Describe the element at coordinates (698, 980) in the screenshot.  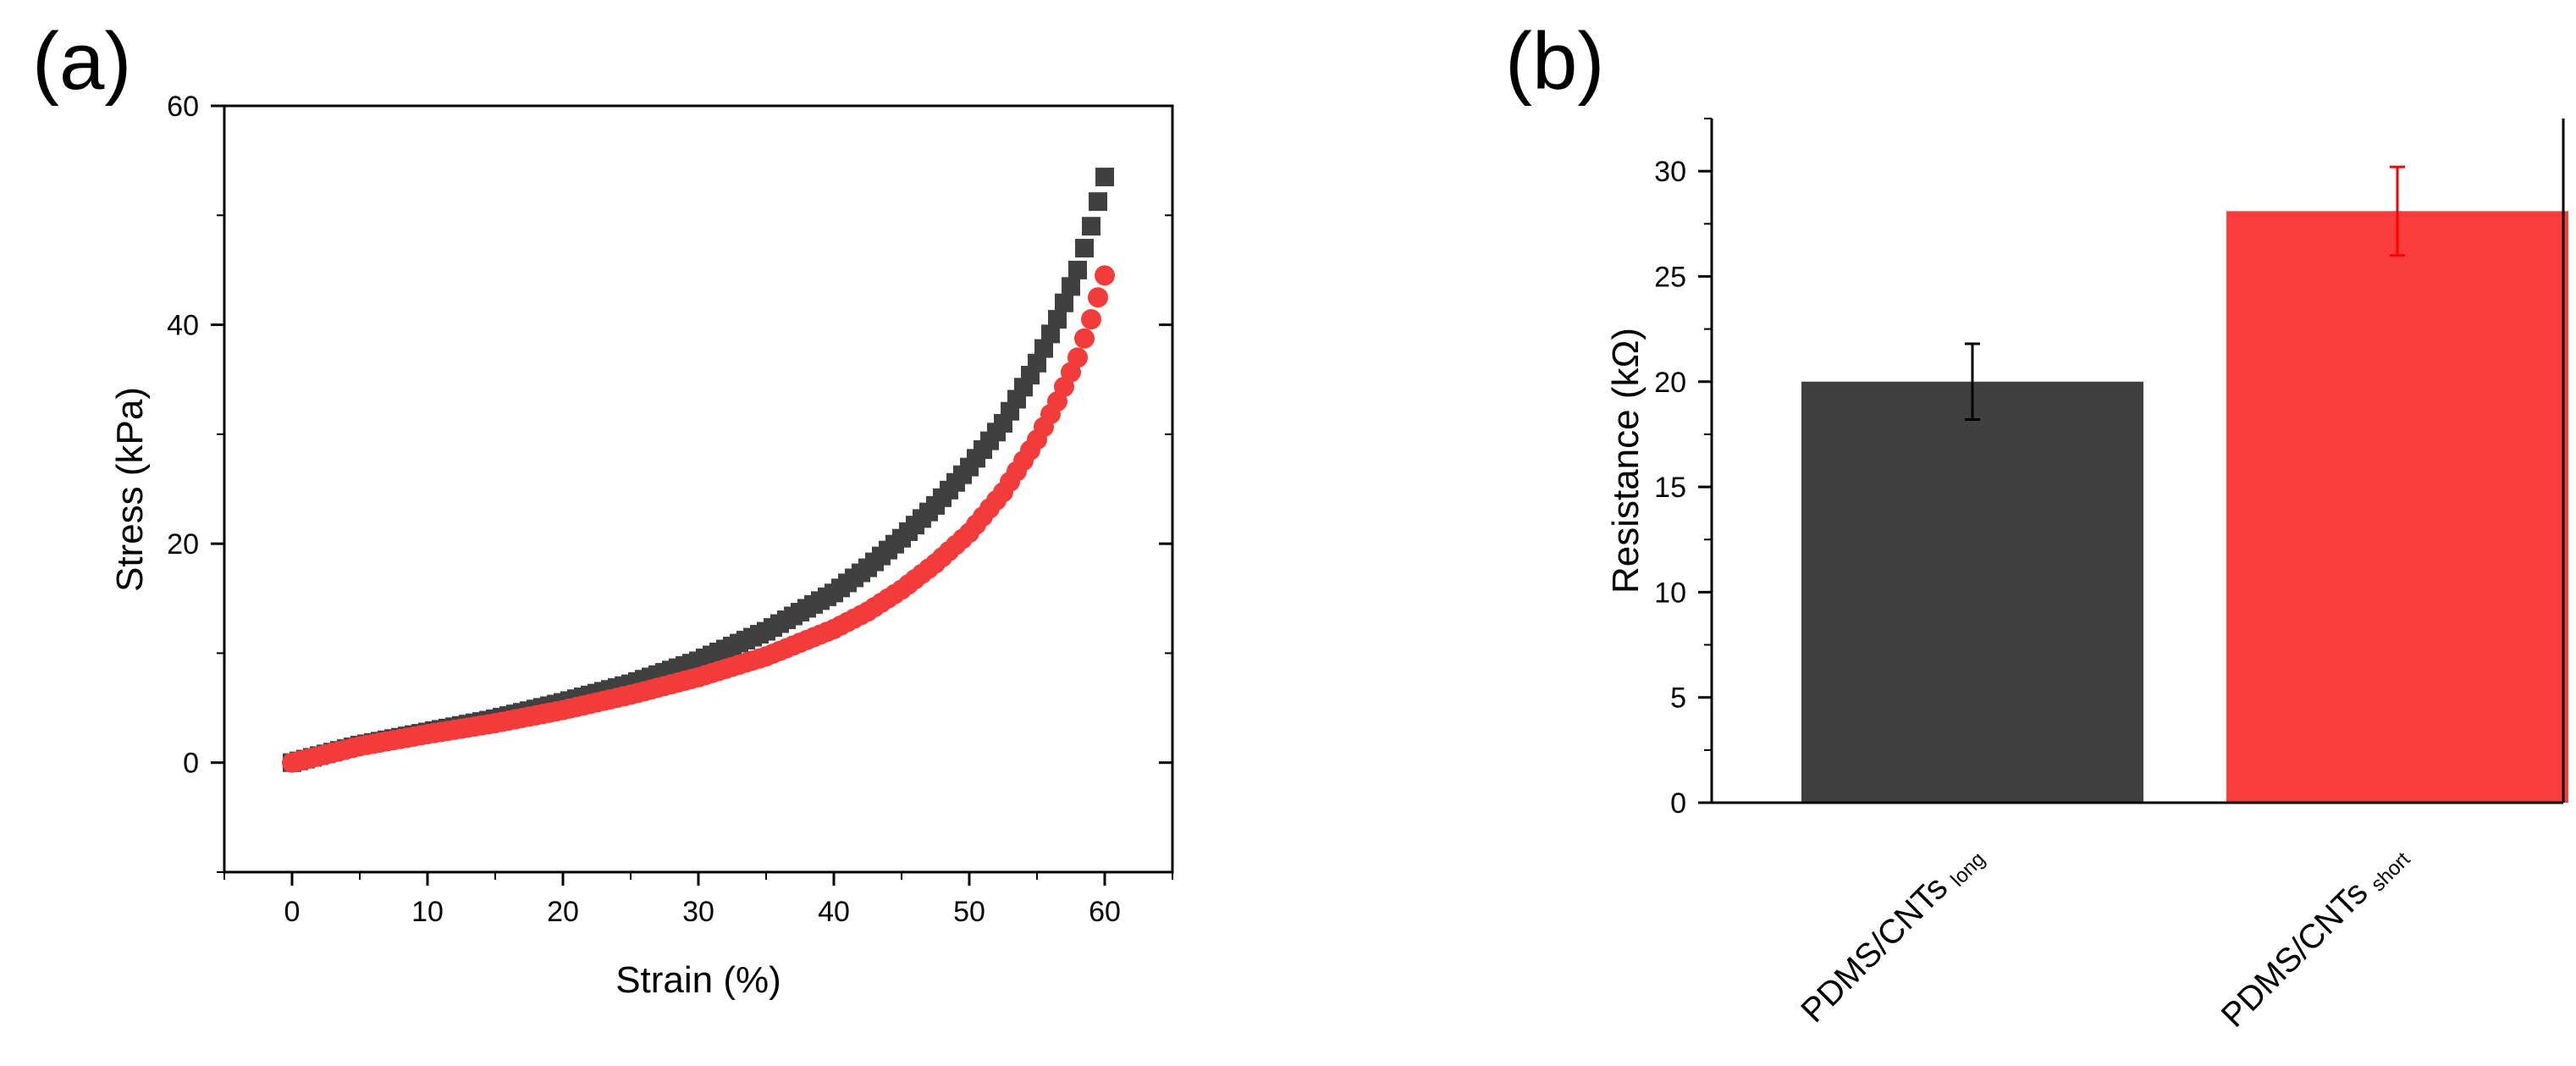
I see `x-axis-title: Strain (%)` at that location.